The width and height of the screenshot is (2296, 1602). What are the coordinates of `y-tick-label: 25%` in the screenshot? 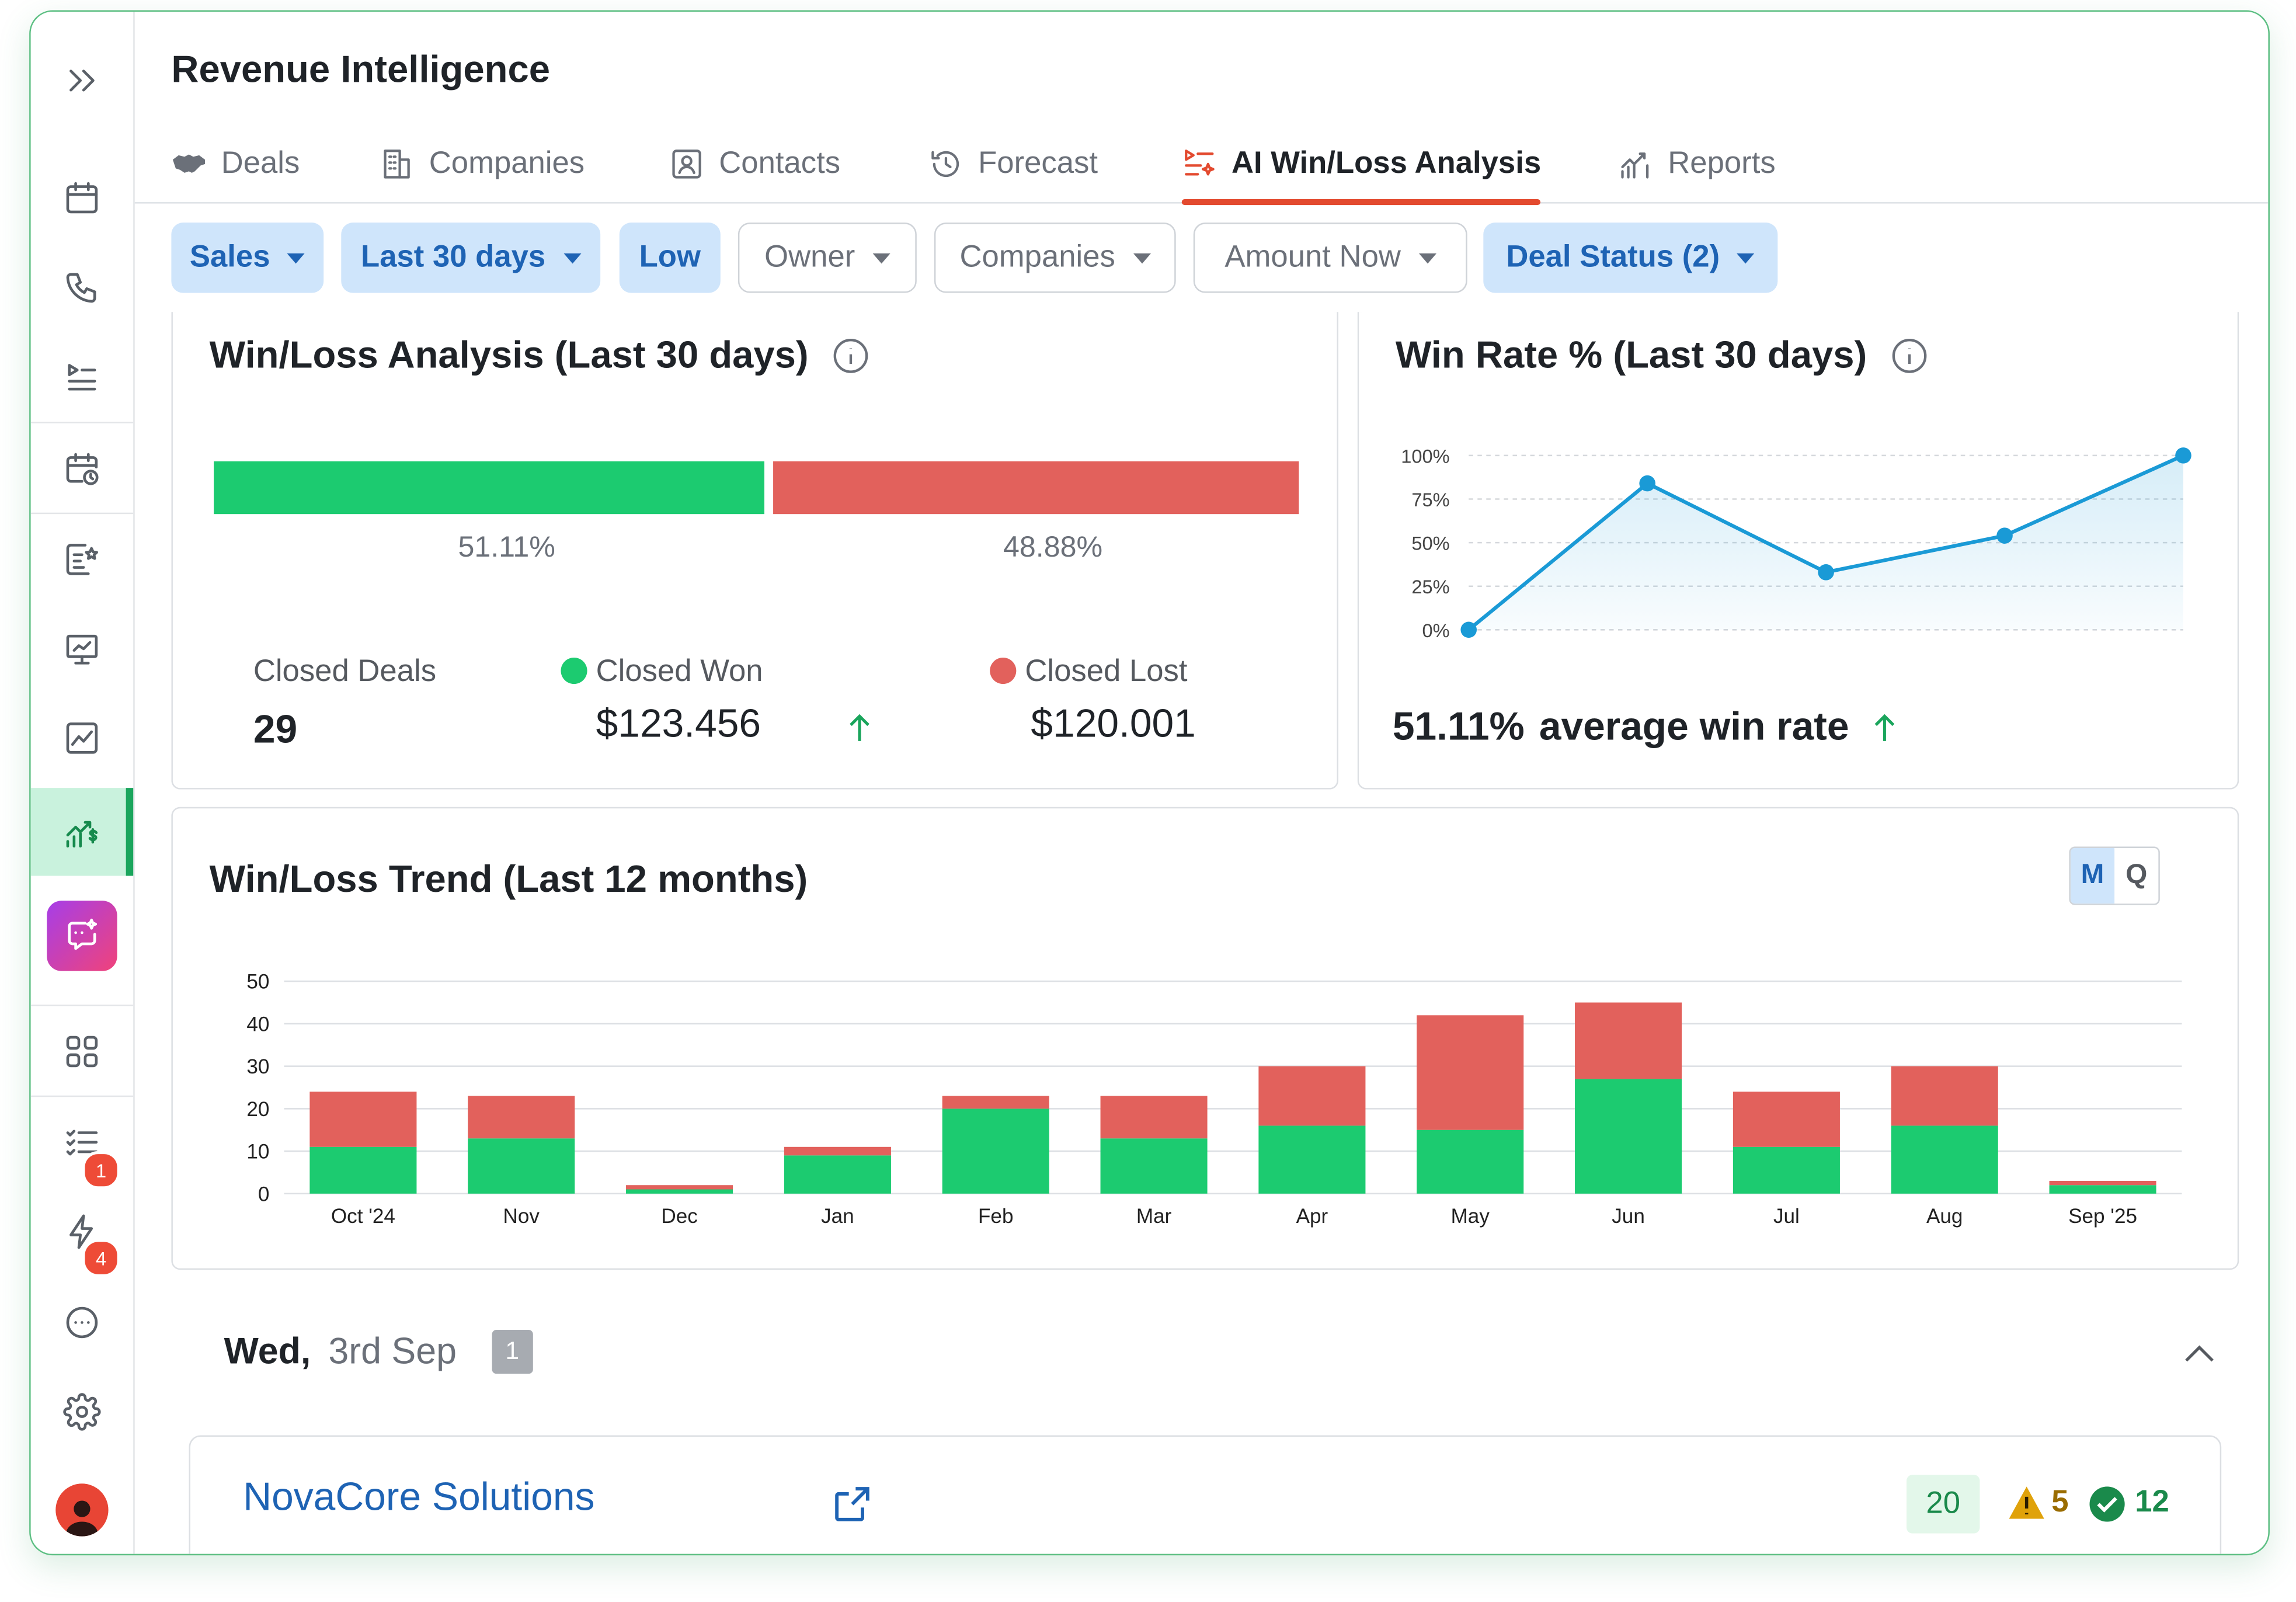 It's located at (1430, 586).